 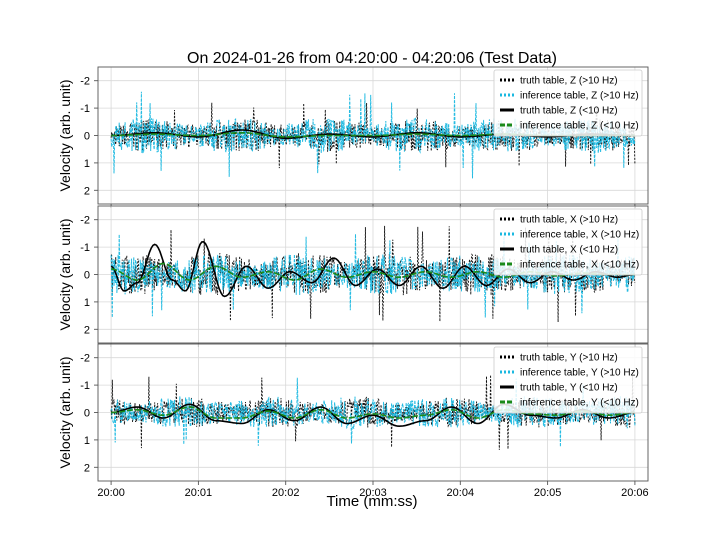 I want to click on x-tick-label: 20:03, so click(x=373, y=493).